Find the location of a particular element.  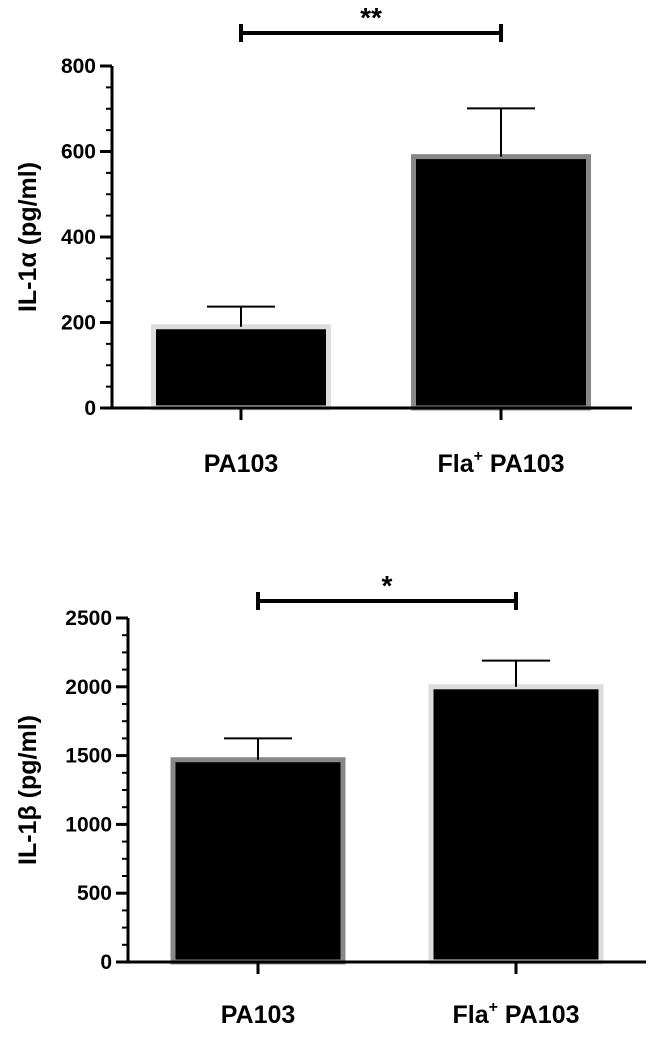

y-tick-label: 500 is located at coordinates (94, 893).